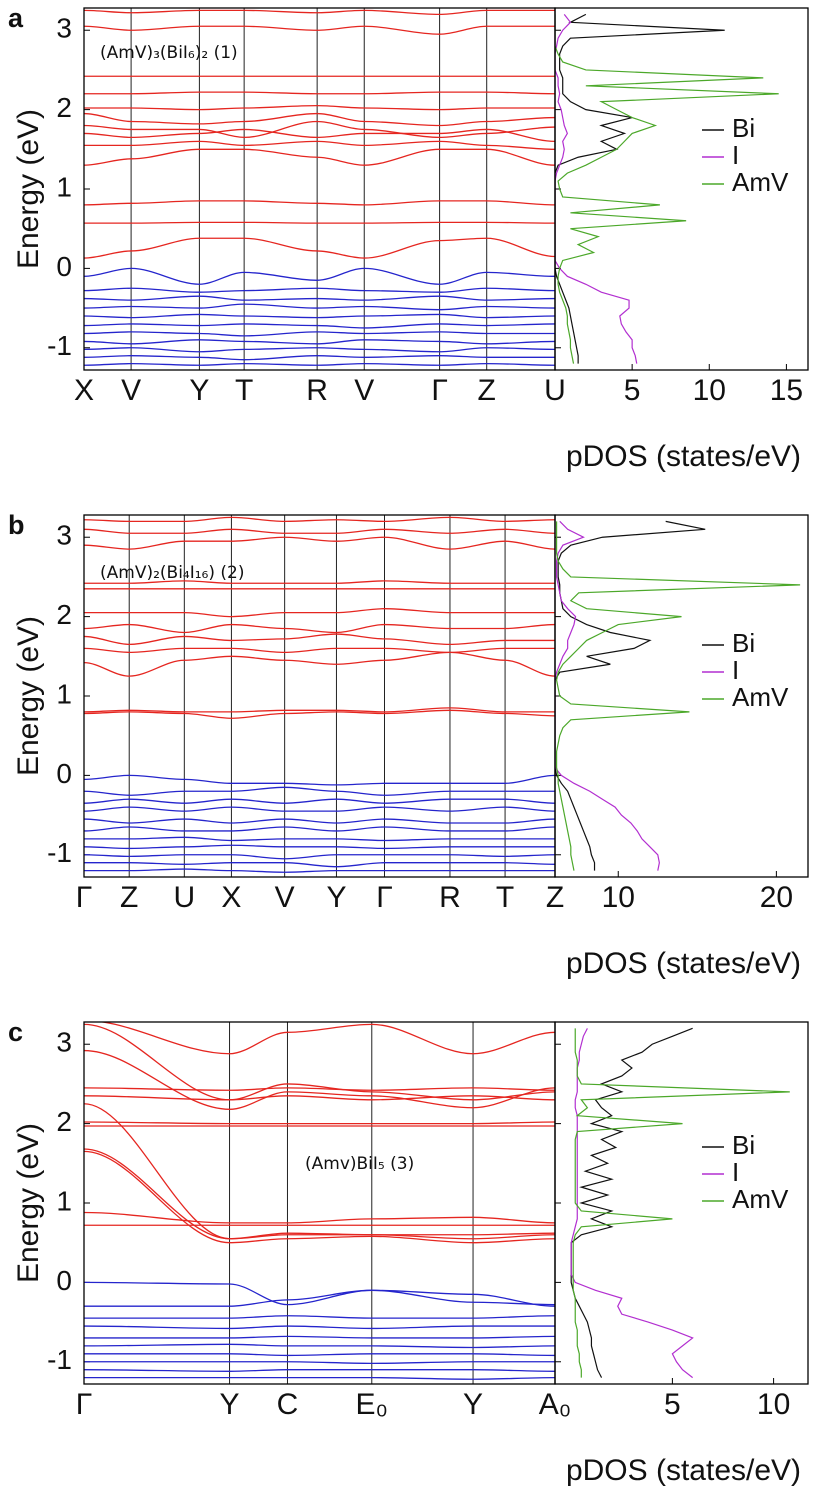 This screenshot has height=1499, width=816. I want to click on compound-label: (Amv)BiI₅ (3), so click(359, 1164).